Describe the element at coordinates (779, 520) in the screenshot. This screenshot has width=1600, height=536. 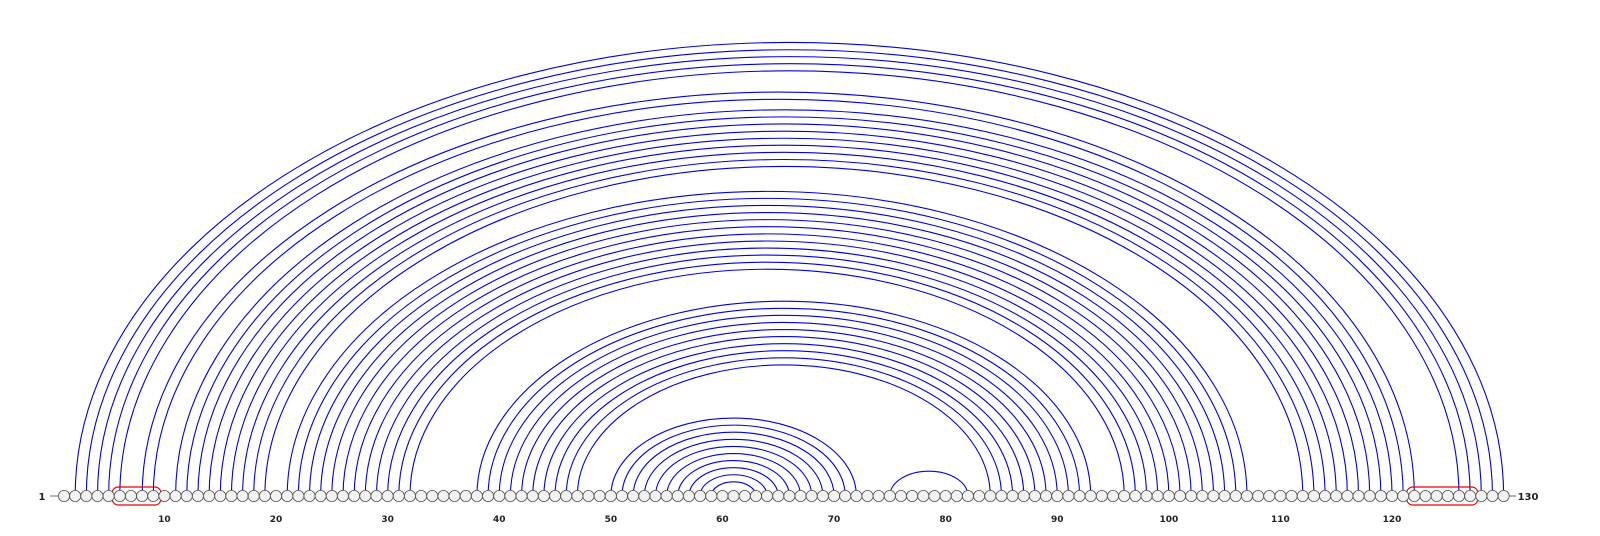
I see `position-ticks: 10 20 30 40 50 60 70 80 90 100 110 120` at that location.